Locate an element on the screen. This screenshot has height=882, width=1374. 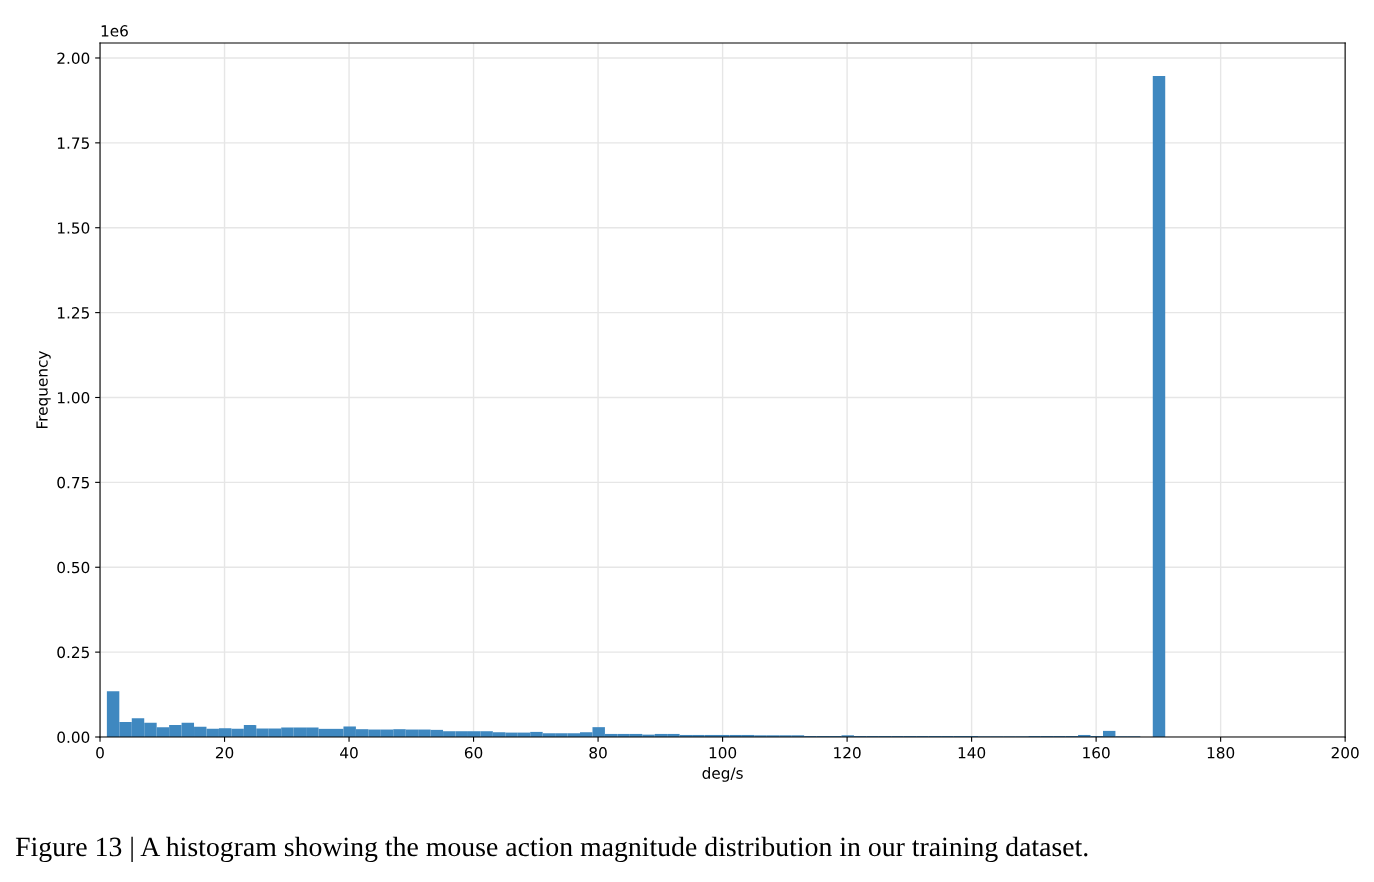
x-tick-label: 120 is located at coordinates (847, 752).